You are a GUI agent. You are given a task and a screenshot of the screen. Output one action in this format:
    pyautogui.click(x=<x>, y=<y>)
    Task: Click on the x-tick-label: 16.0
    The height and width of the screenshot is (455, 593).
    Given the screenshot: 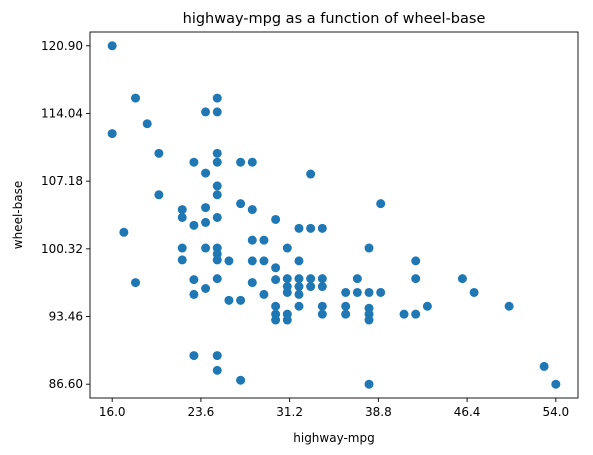 What is the action you would take?
    pyautogui.click(x=112, y=412)
    